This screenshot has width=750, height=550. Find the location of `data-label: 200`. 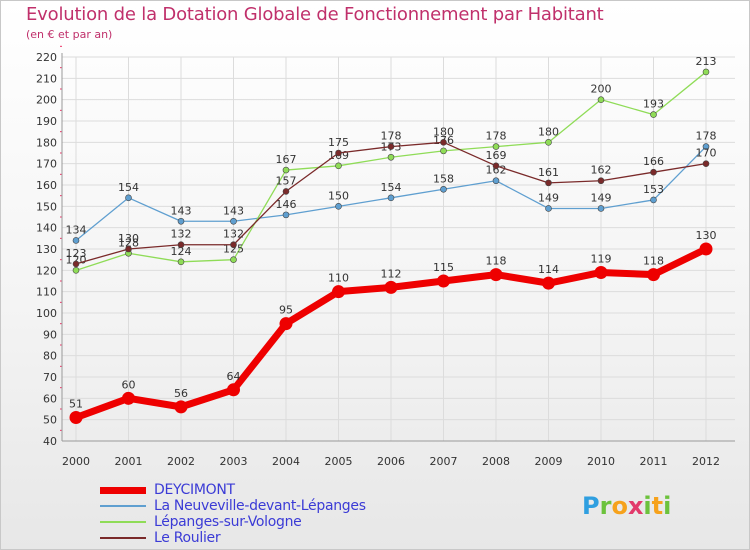

data-label: 200 is located at coordinates (601, 89).